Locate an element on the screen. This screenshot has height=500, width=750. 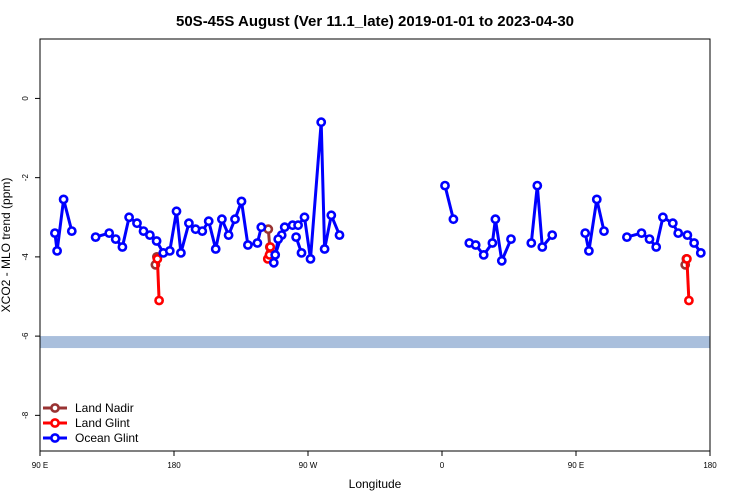
series-land-nadir is located at coordinates (421, 247).